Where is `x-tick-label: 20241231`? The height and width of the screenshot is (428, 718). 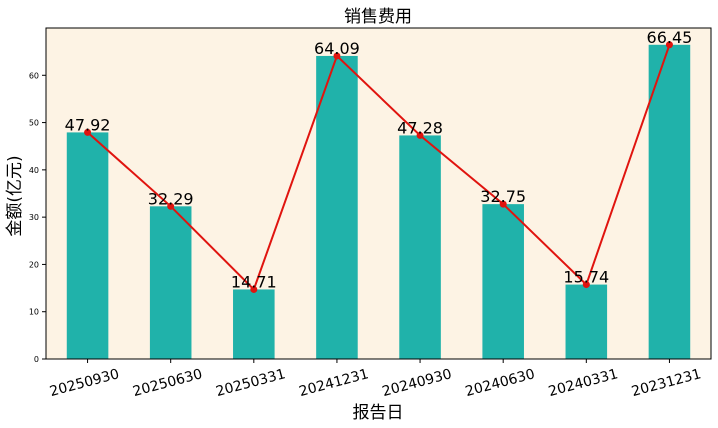 x-tick-label: 20241231 is located at coordinates (333, 383).